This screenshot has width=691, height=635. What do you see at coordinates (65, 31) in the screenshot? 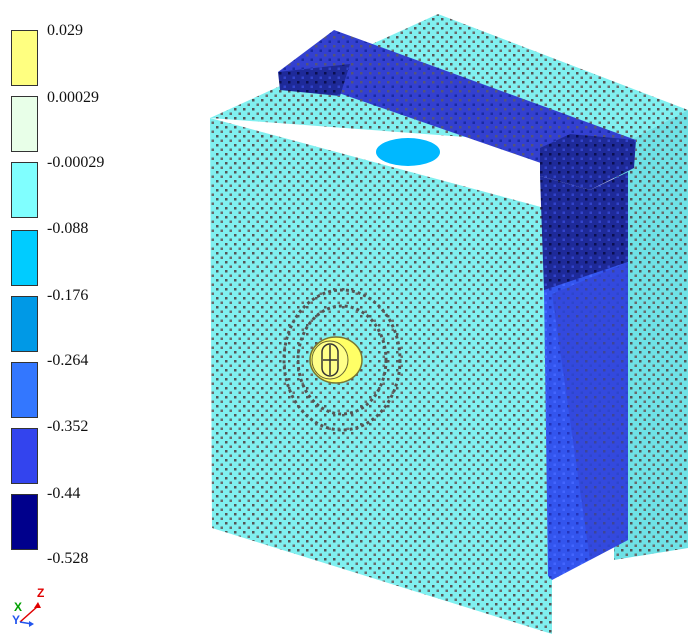
I see `legend-tick-label: 0.029` at bounding box center [65, 31].